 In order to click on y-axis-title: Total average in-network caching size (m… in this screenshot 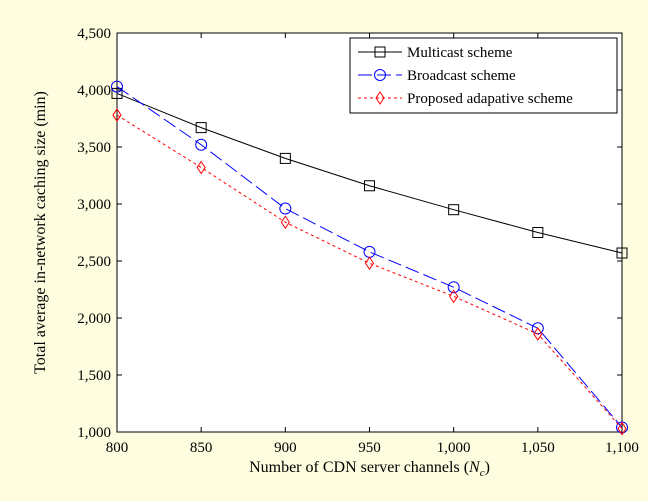, I will do `click(40, 232)`.